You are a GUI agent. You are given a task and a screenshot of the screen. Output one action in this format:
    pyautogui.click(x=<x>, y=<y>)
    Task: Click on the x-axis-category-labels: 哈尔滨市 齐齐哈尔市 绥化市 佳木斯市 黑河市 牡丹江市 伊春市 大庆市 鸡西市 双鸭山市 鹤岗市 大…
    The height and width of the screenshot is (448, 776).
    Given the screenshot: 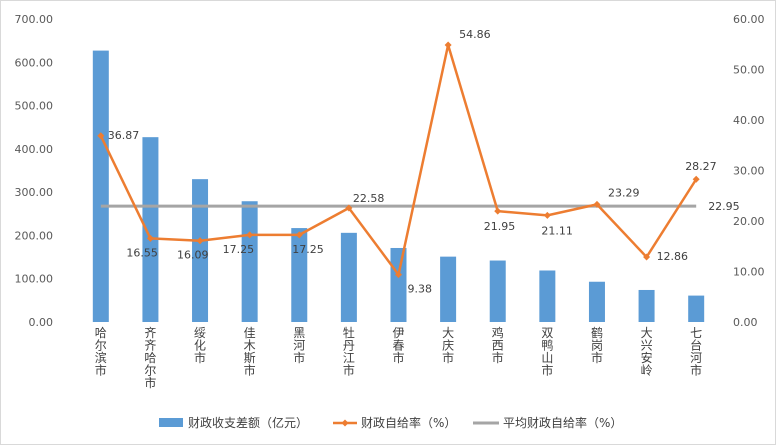 What is the action you would take?
    pyautogui.click(x=398, y=357)
    